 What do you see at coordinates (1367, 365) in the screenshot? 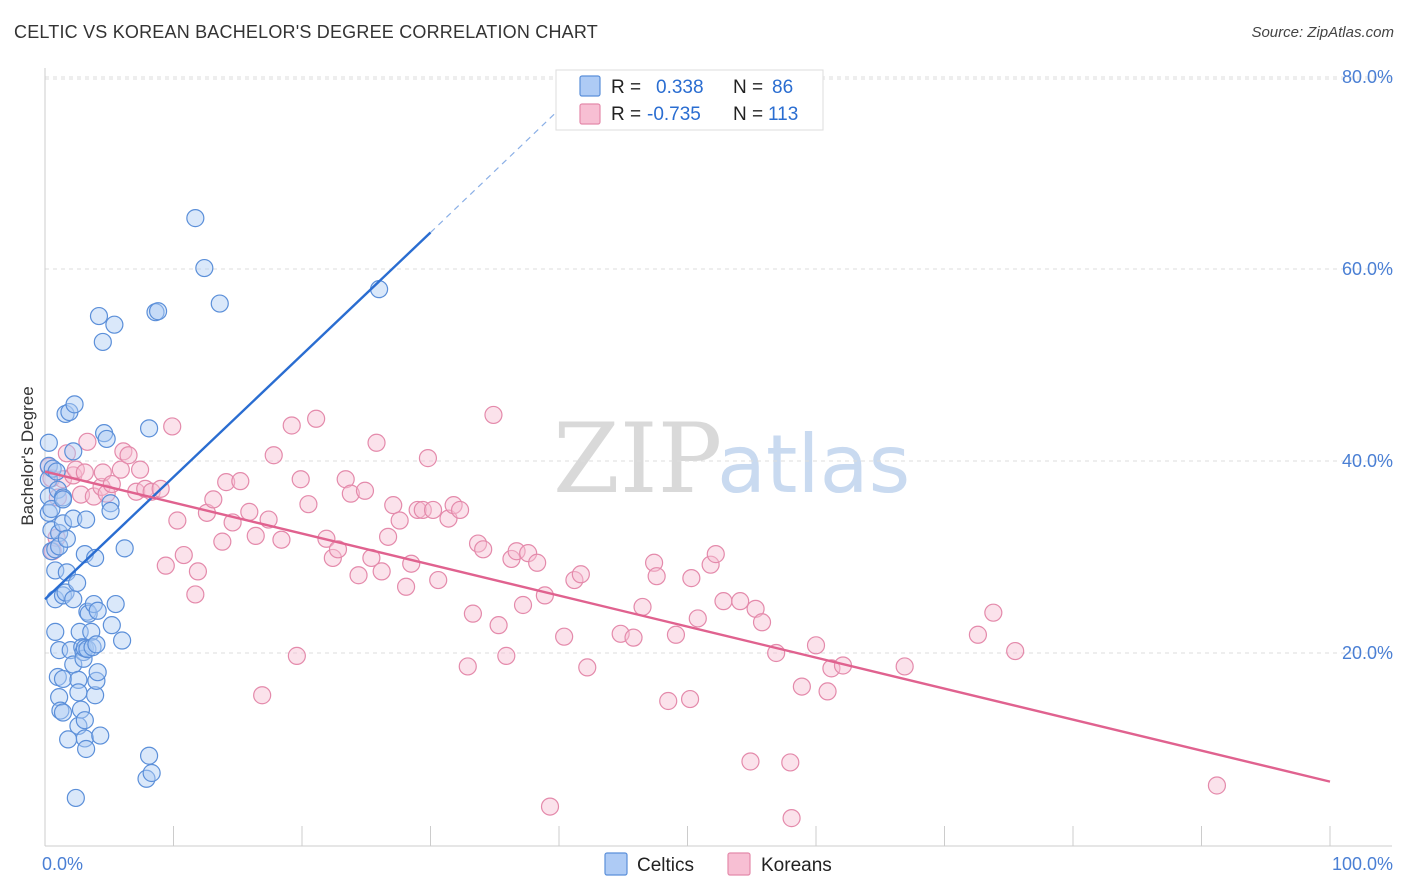
I see `y-tick-labels: 20.0% 40.0% 60.0% 80.0%` at bounding box center [1367, 365].